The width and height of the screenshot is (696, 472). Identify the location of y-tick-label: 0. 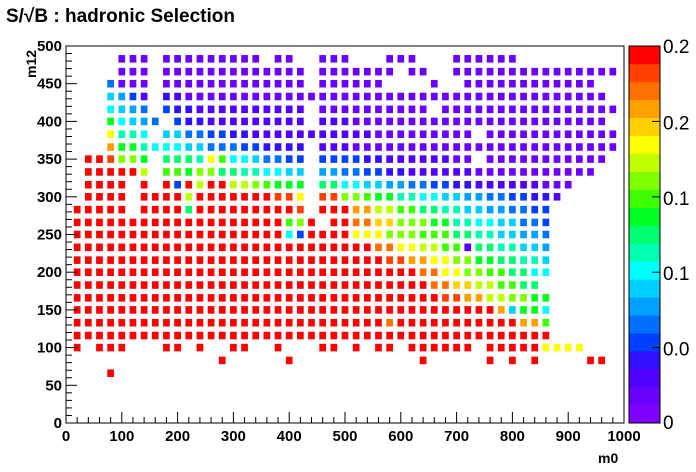
(58, 423).